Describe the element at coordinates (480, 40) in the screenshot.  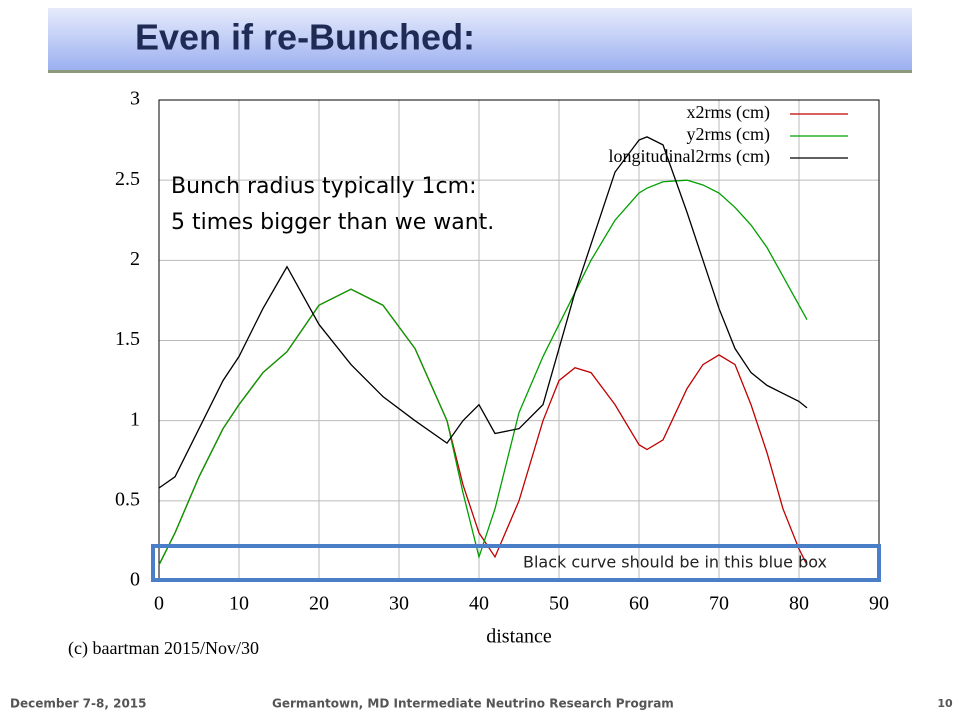
I see `header-band` at that location.